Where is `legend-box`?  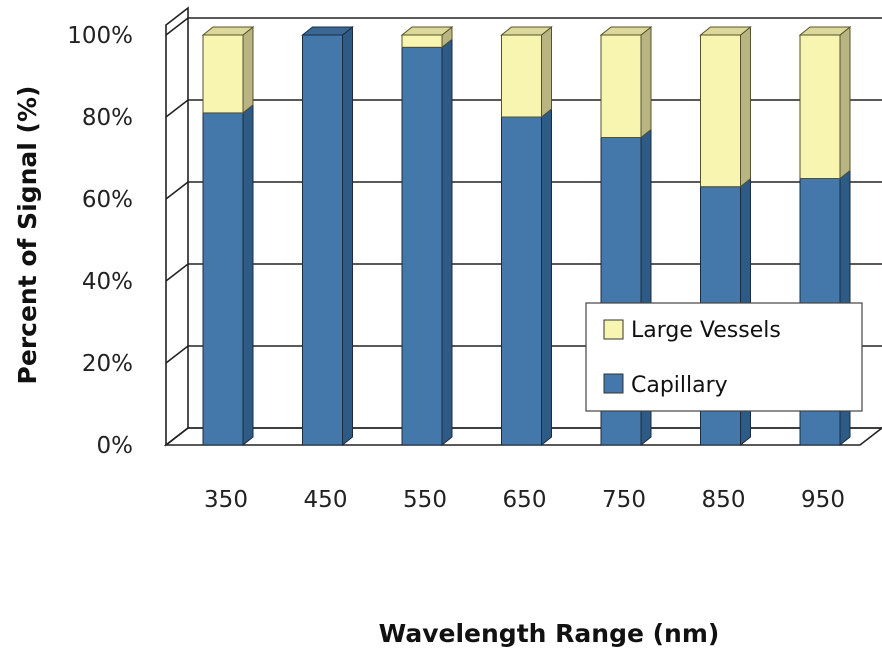 legend-box is located at coordinates (724, 357).